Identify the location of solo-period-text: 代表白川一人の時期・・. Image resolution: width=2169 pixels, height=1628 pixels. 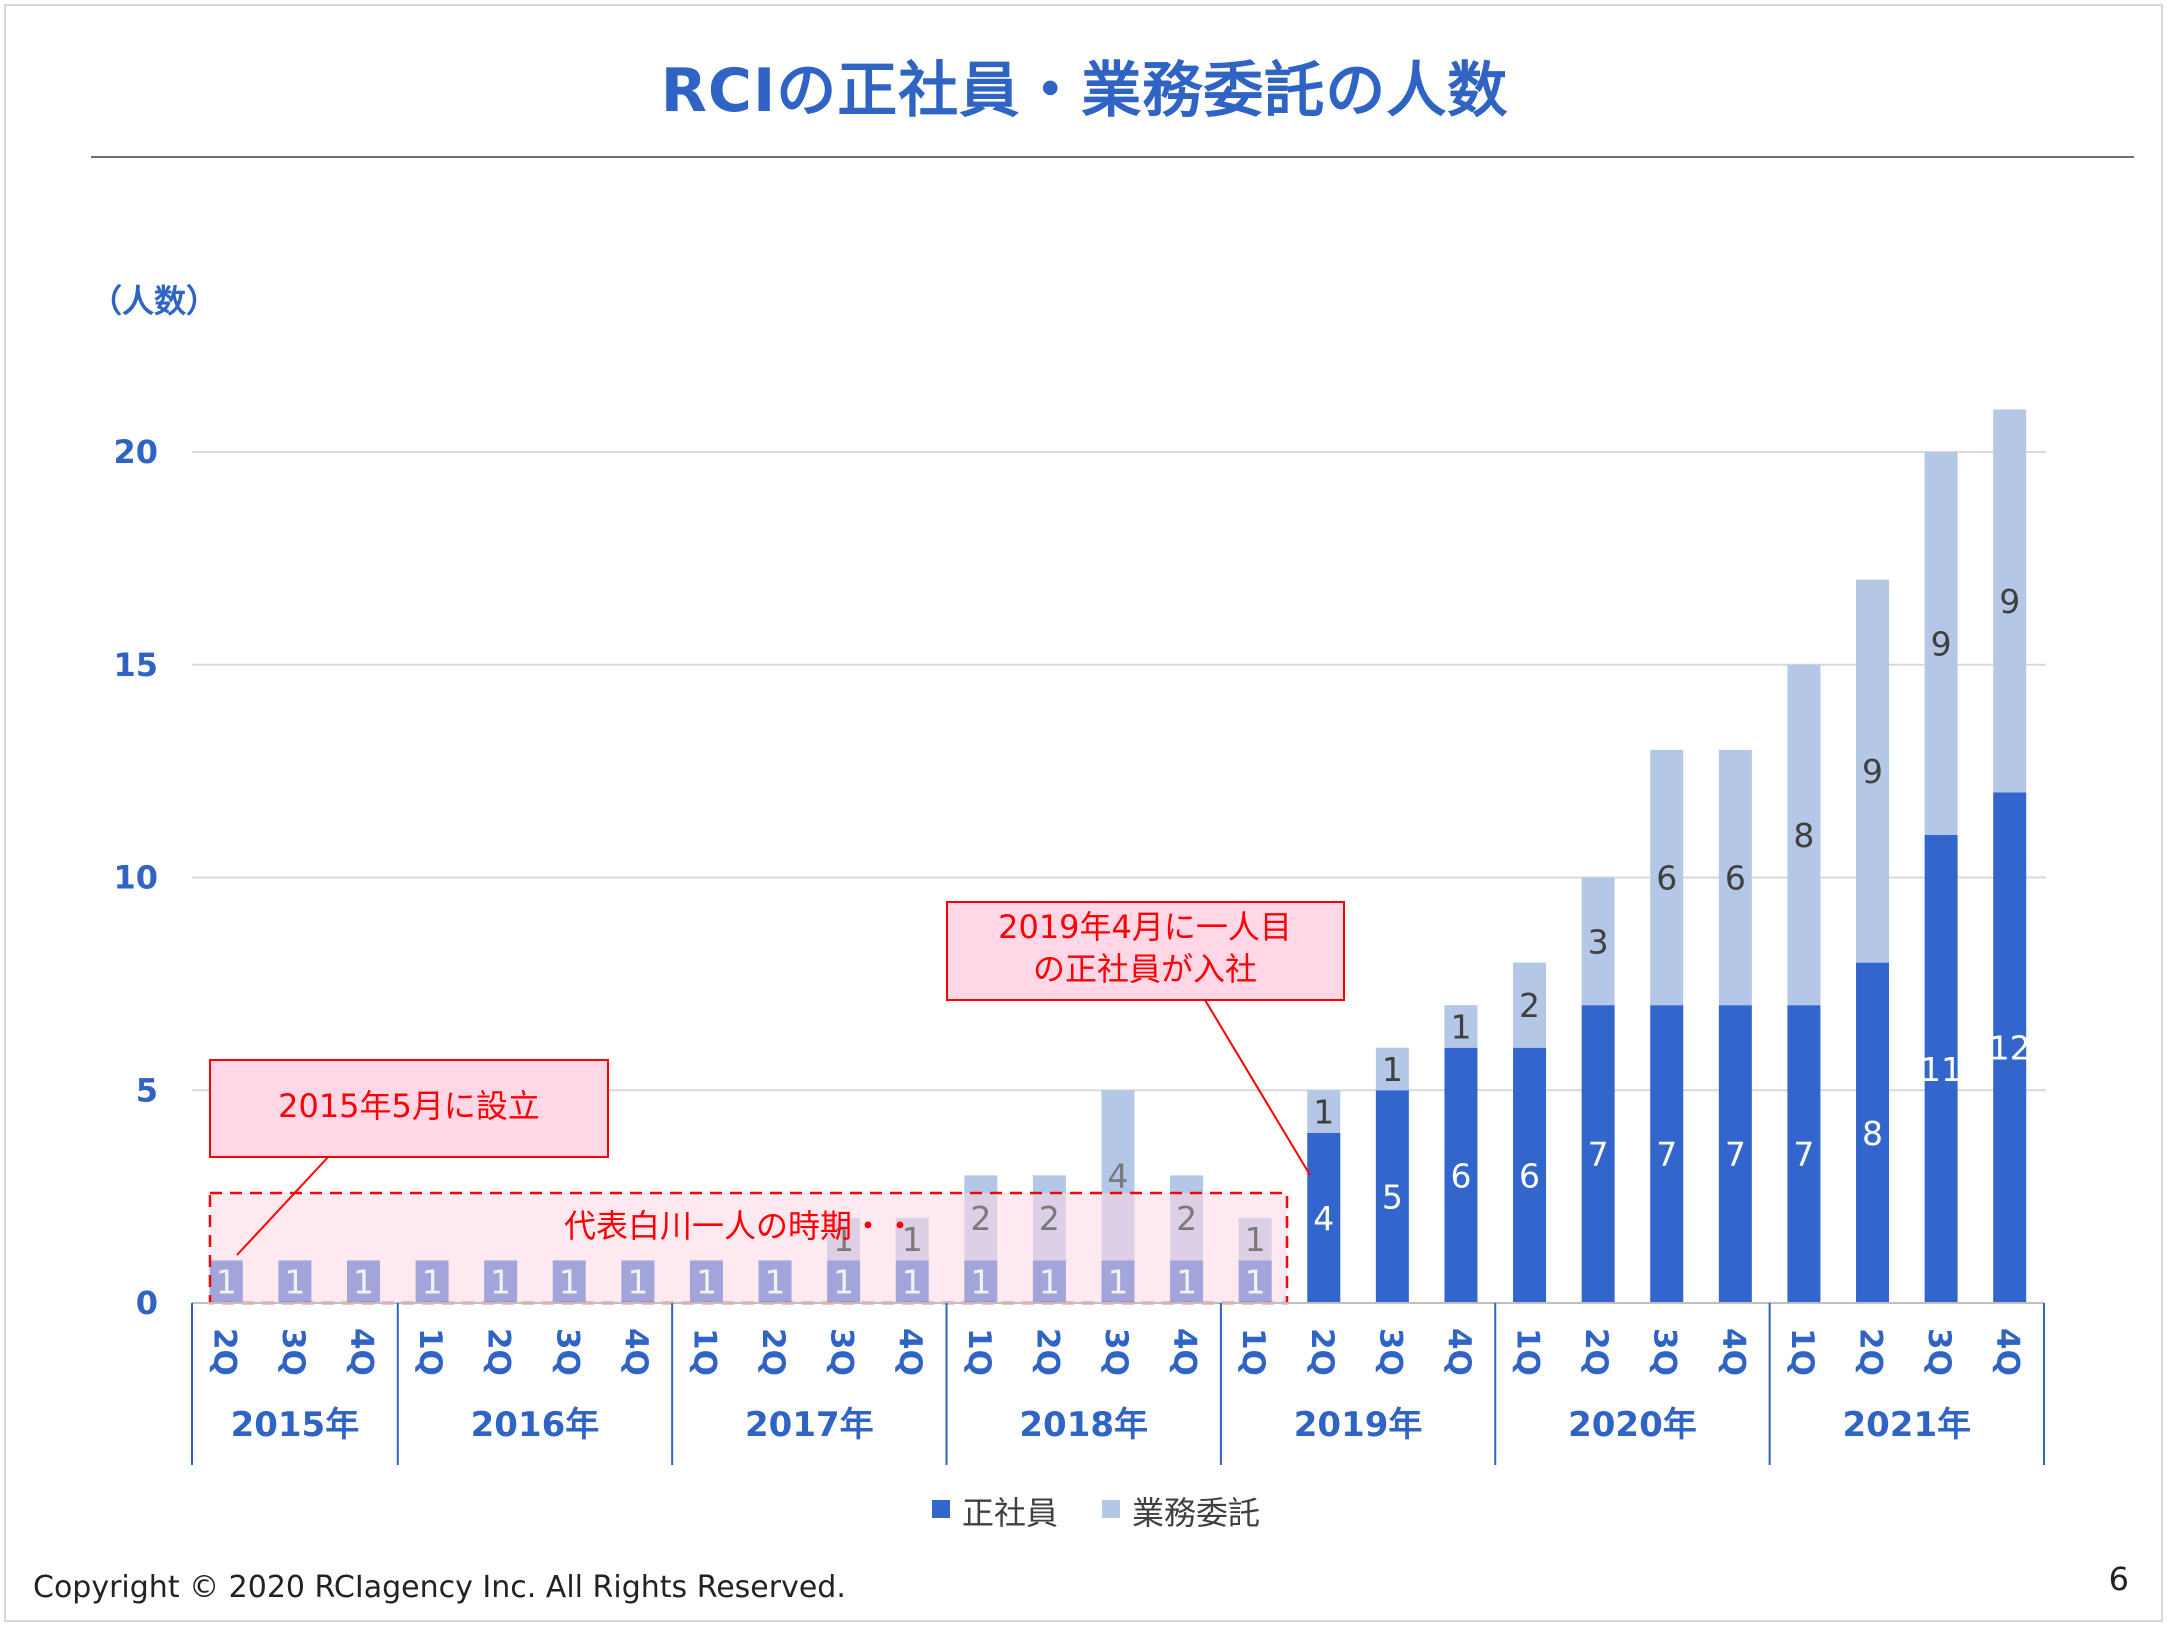
(740, 1226).